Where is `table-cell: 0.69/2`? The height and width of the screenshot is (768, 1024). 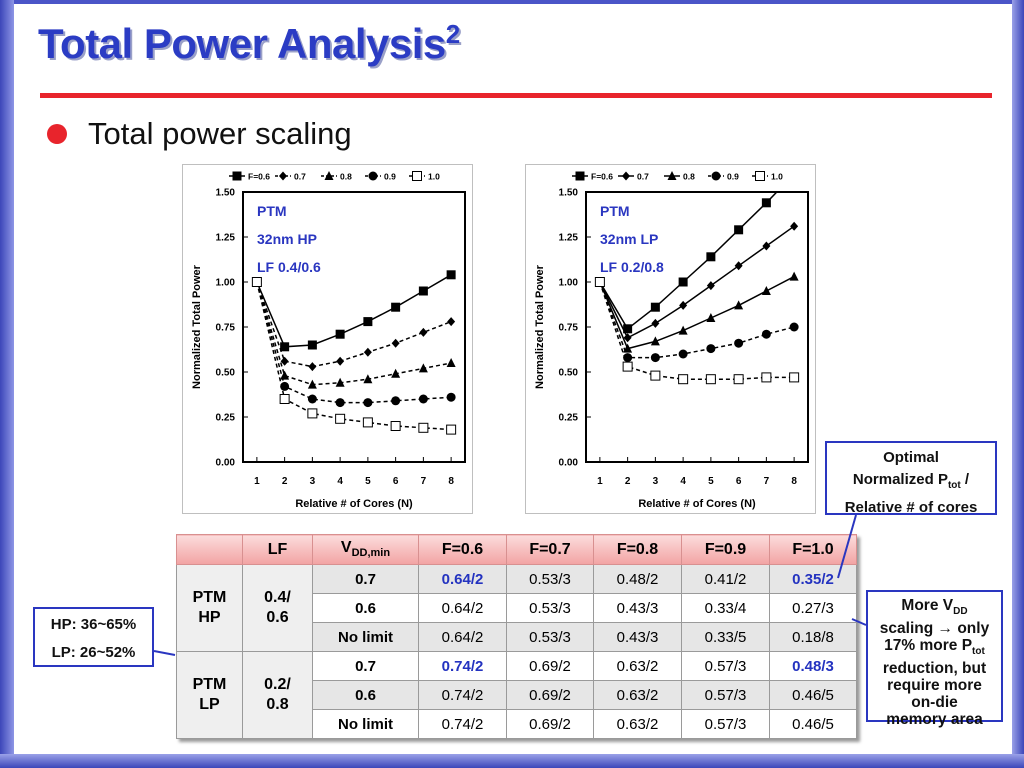 table-cell: 0.69/2 is located at coordinates (550, 666).